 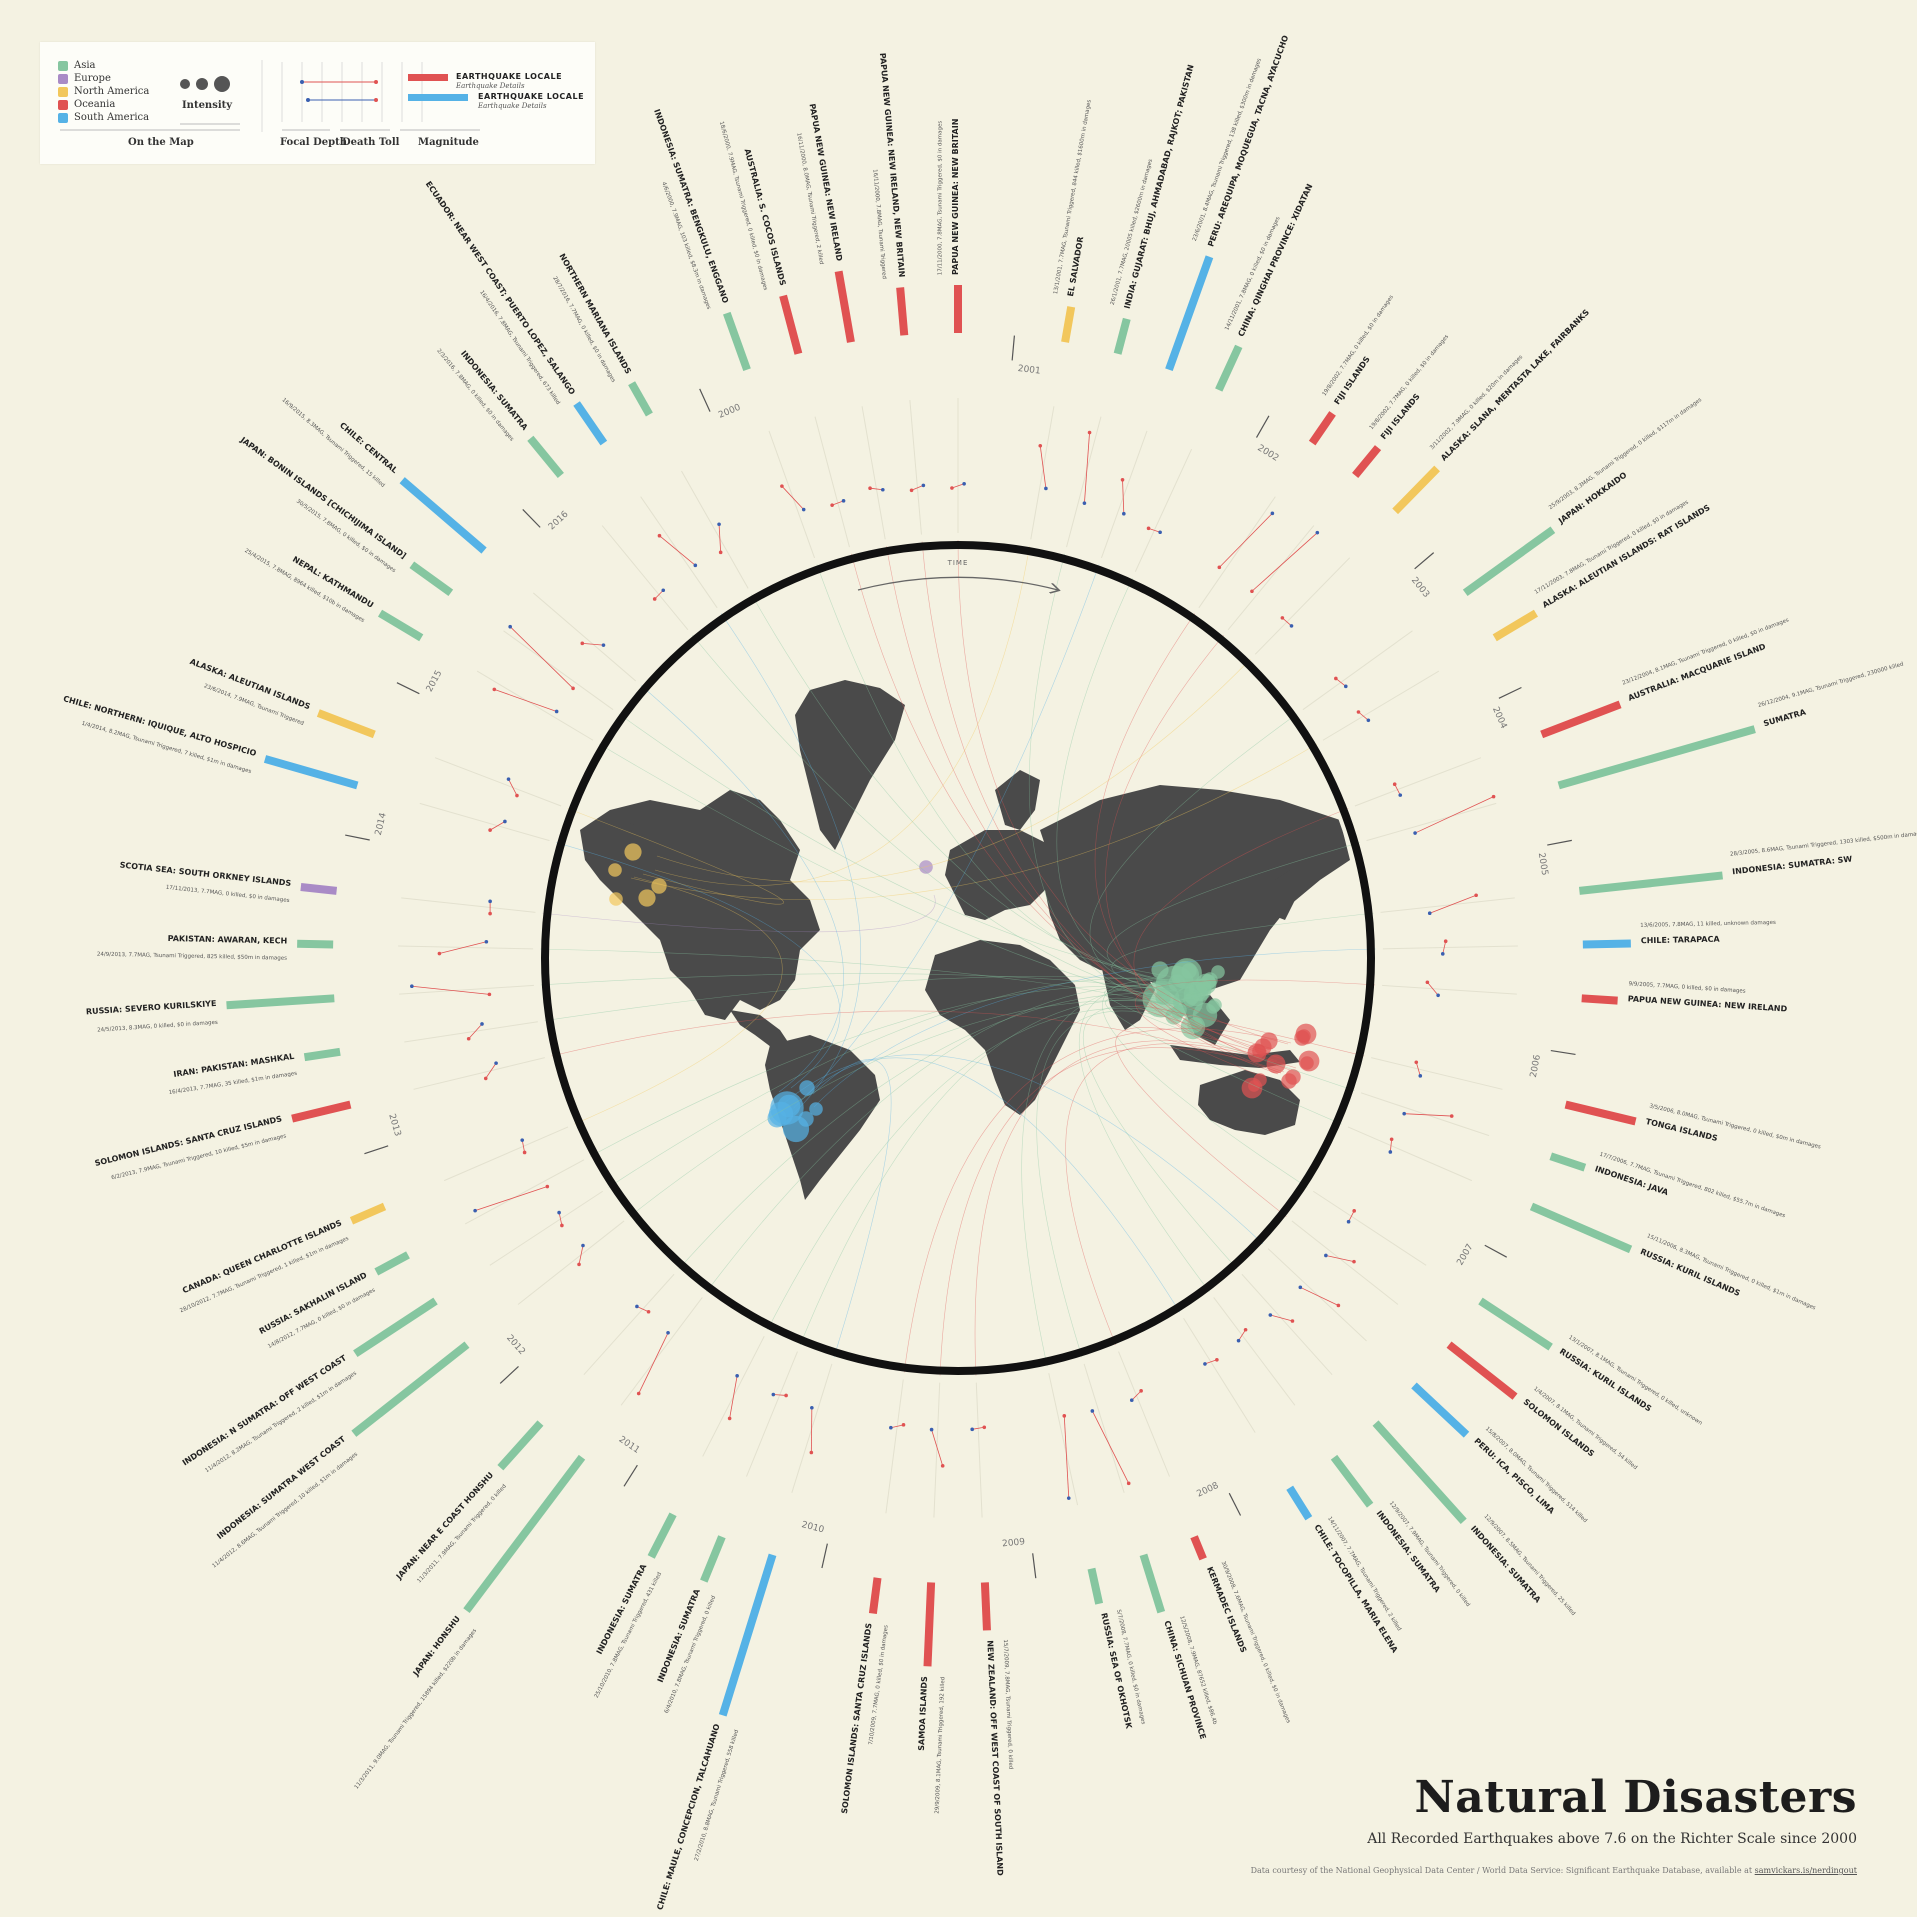 What do you see at coordinates (1681, 940) in the screenshot?
I see `quake-name-label: CHILE: TARAPACA` at bounding box center [1681, 940].